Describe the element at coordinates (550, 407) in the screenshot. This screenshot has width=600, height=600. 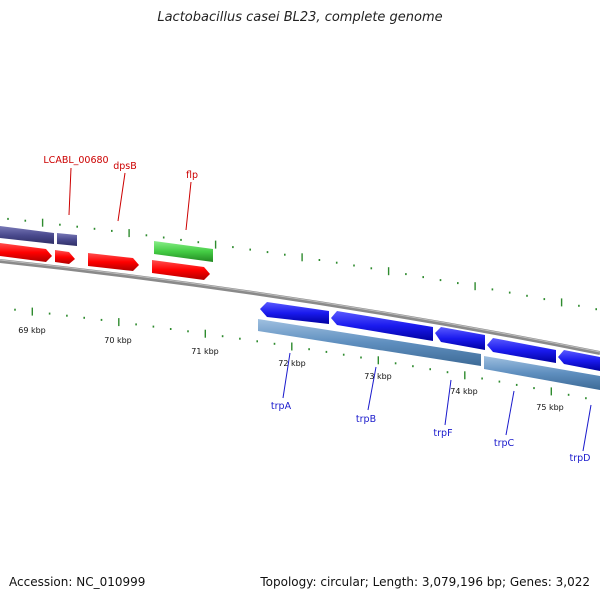
I see `kbp-label-75: 75 kbp` at that location.